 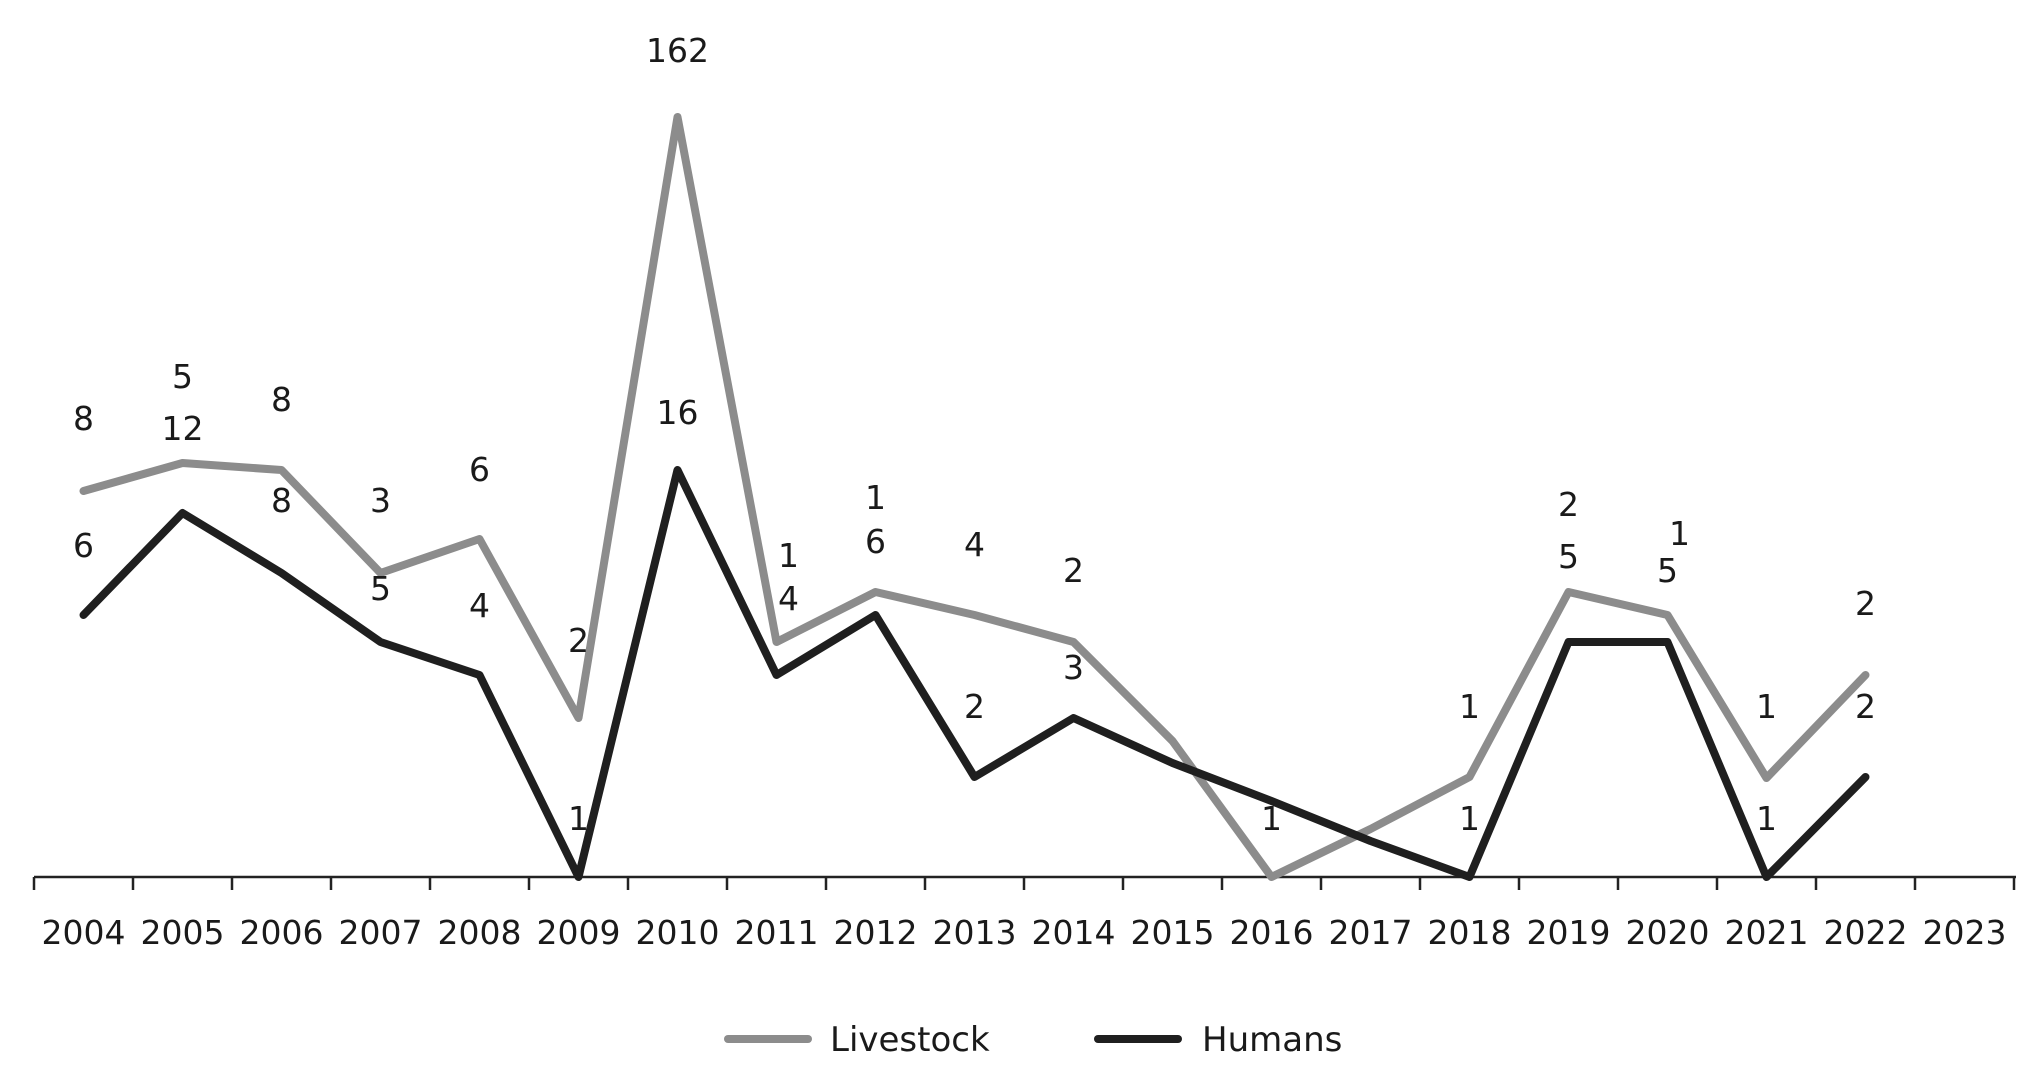 I want to click on data-label-humans: 16, so click(x=678, y=412).